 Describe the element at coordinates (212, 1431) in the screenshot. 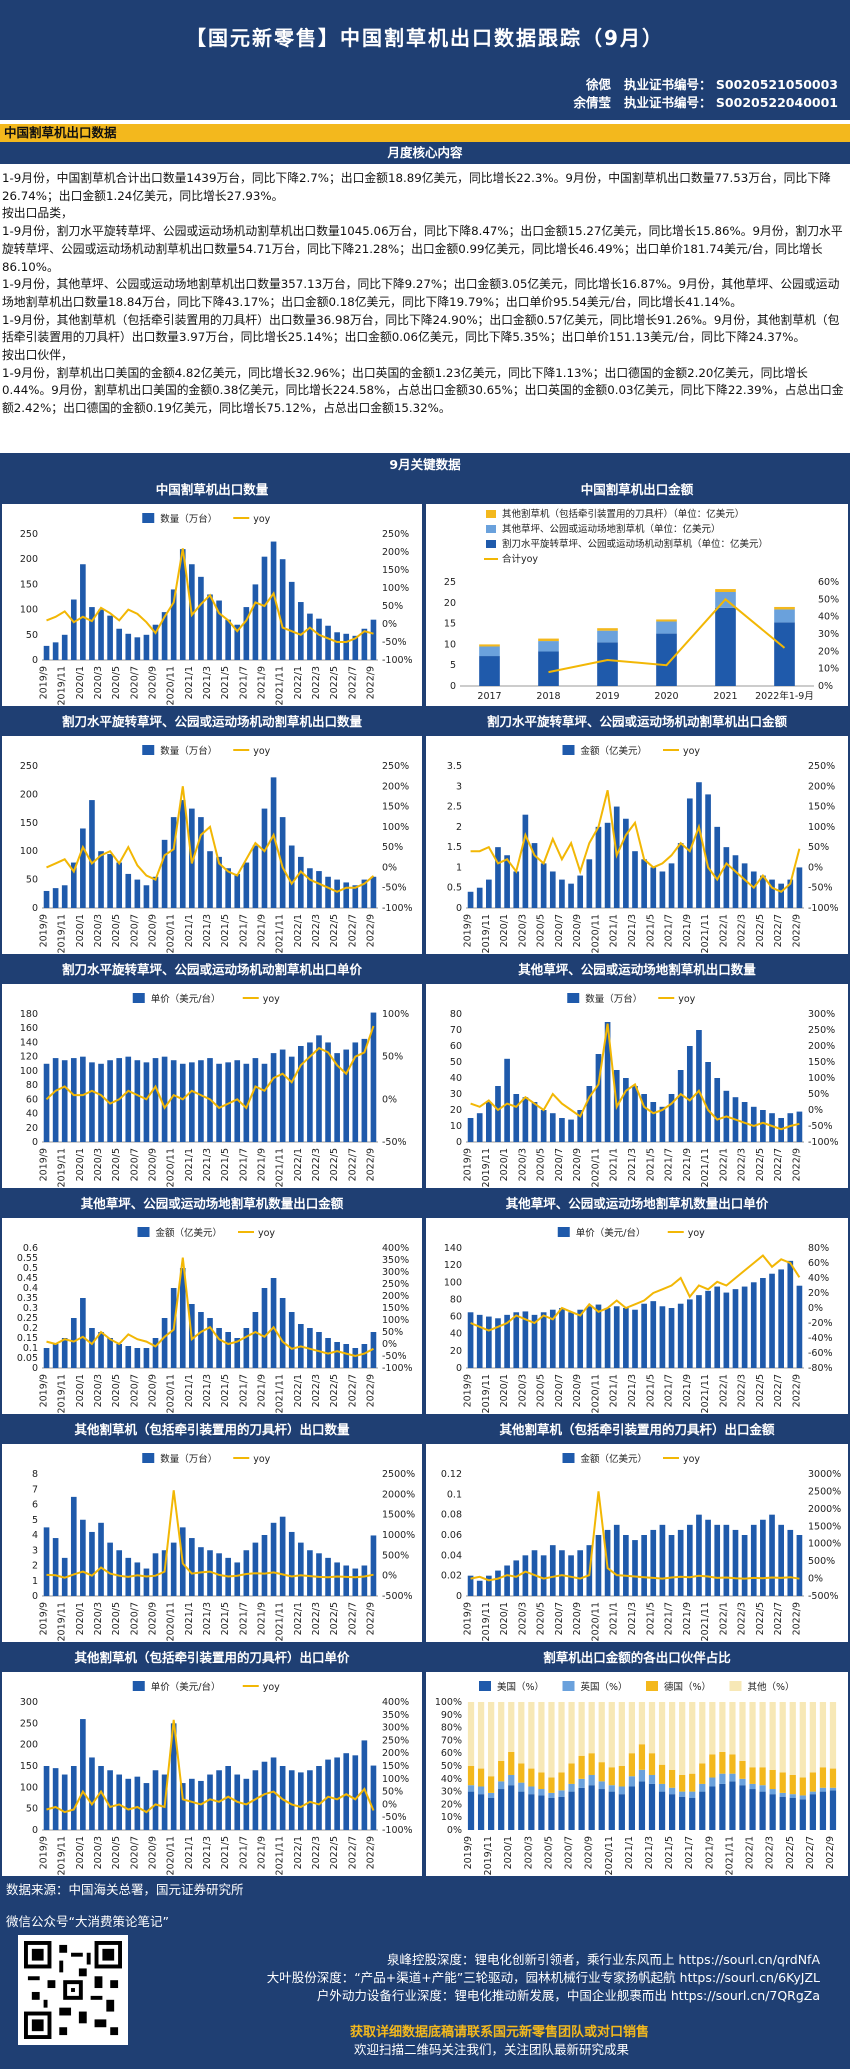

I see `chart-title: 其他割草机（包括牵引装置用的刀具杆）出口数量` at that location.